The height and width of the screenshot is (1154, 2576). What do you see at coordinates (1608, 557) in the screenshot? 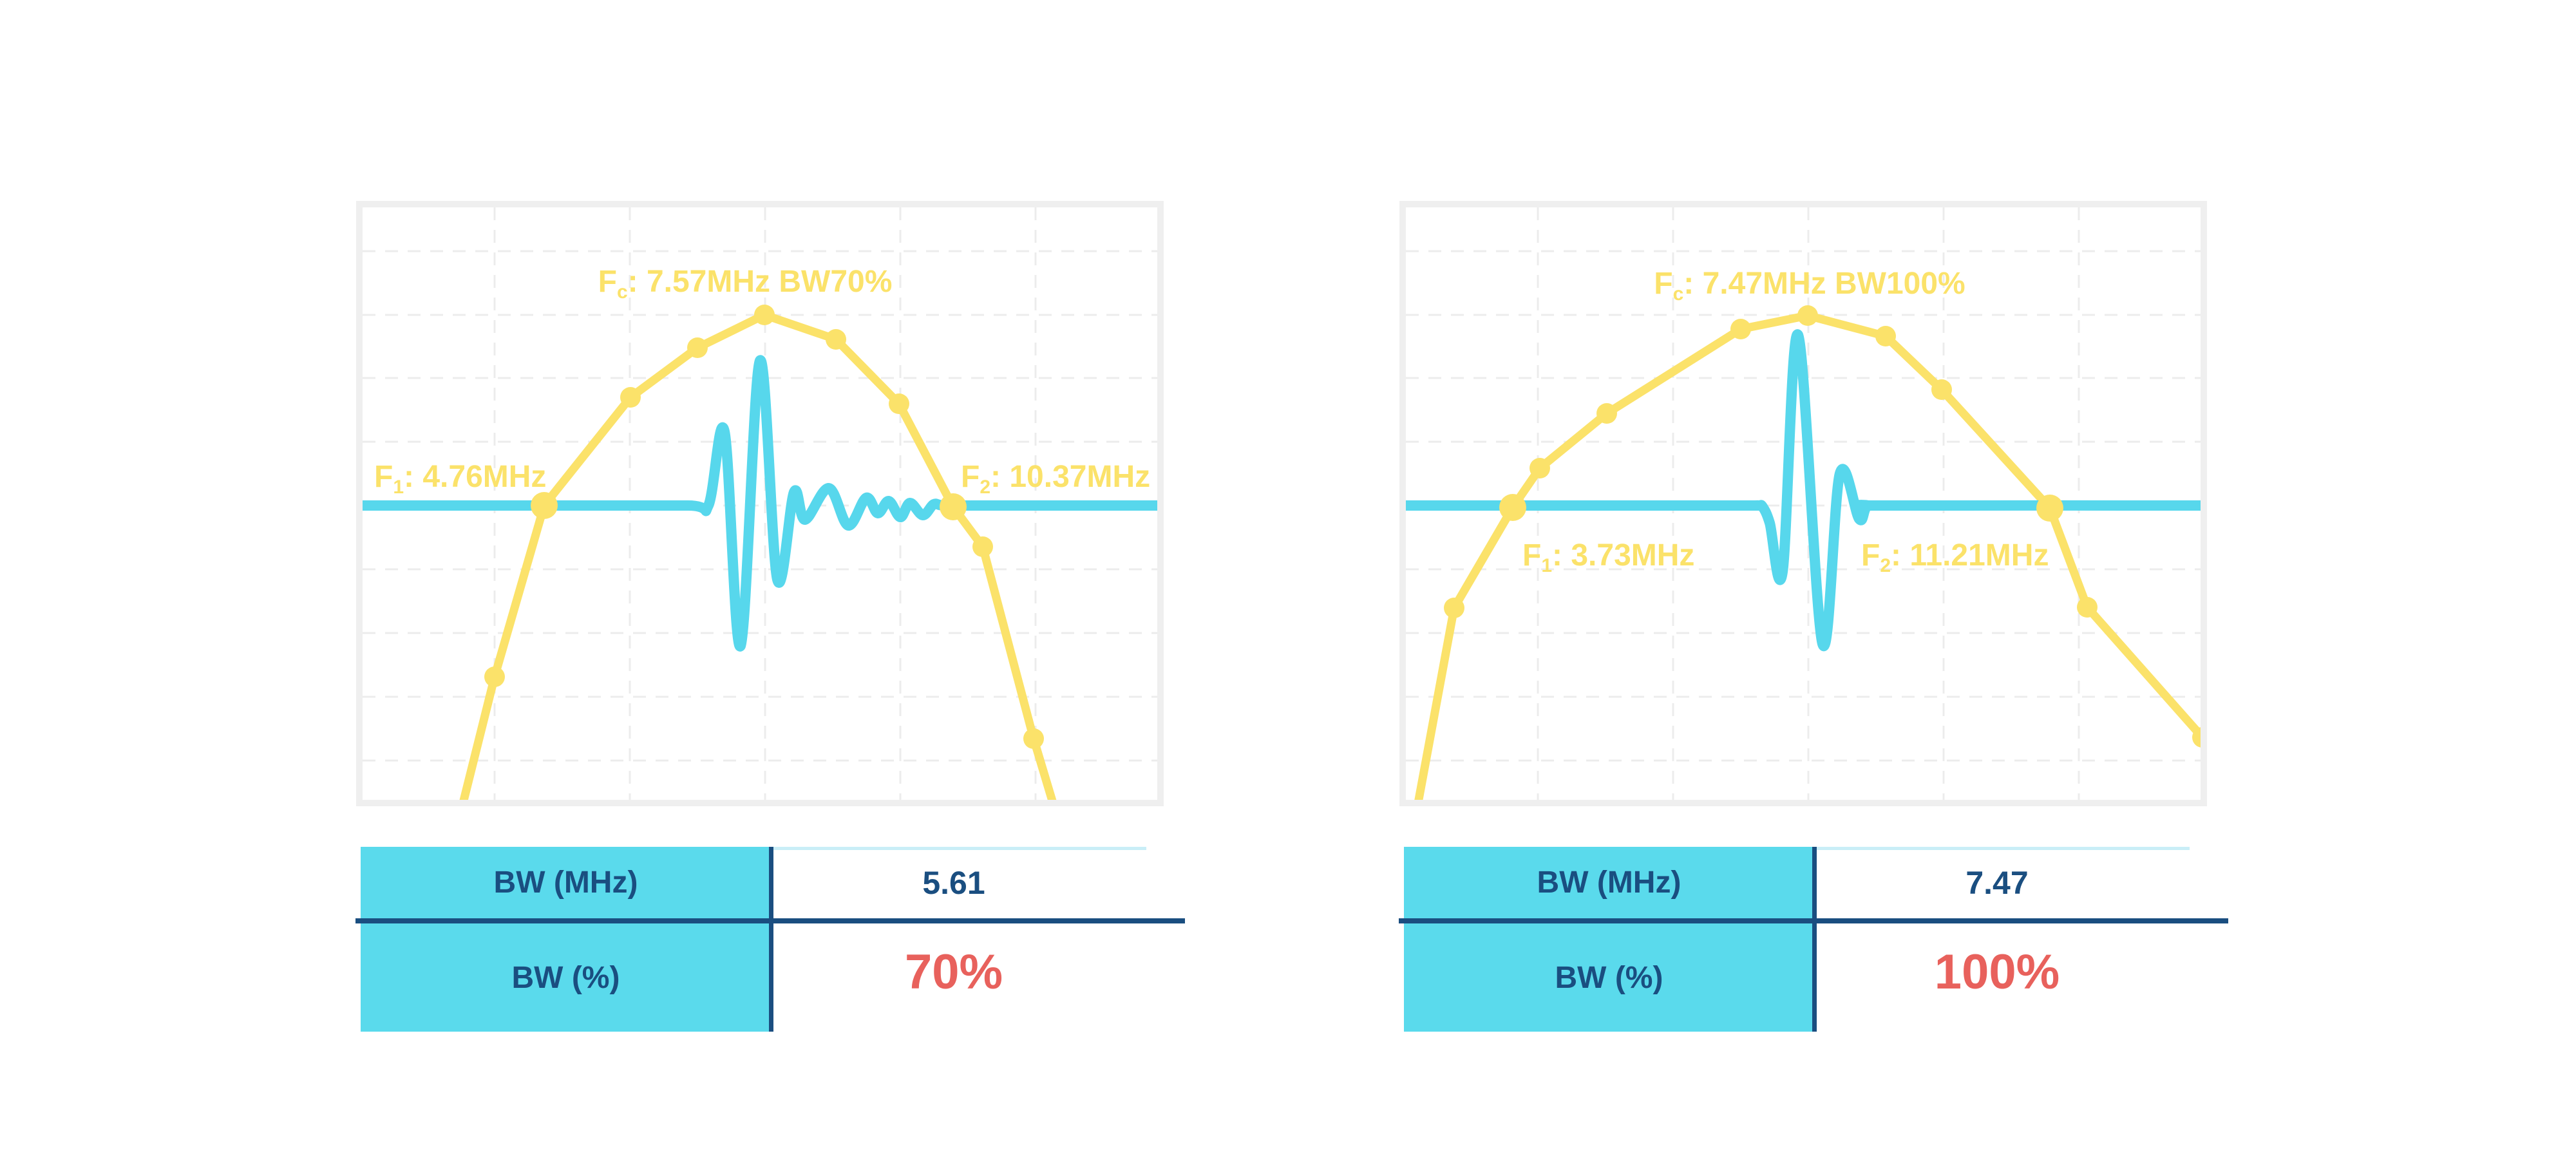
I see `f1-annotation: F1: 3.73MHz` at bounding box center [1608, 557].